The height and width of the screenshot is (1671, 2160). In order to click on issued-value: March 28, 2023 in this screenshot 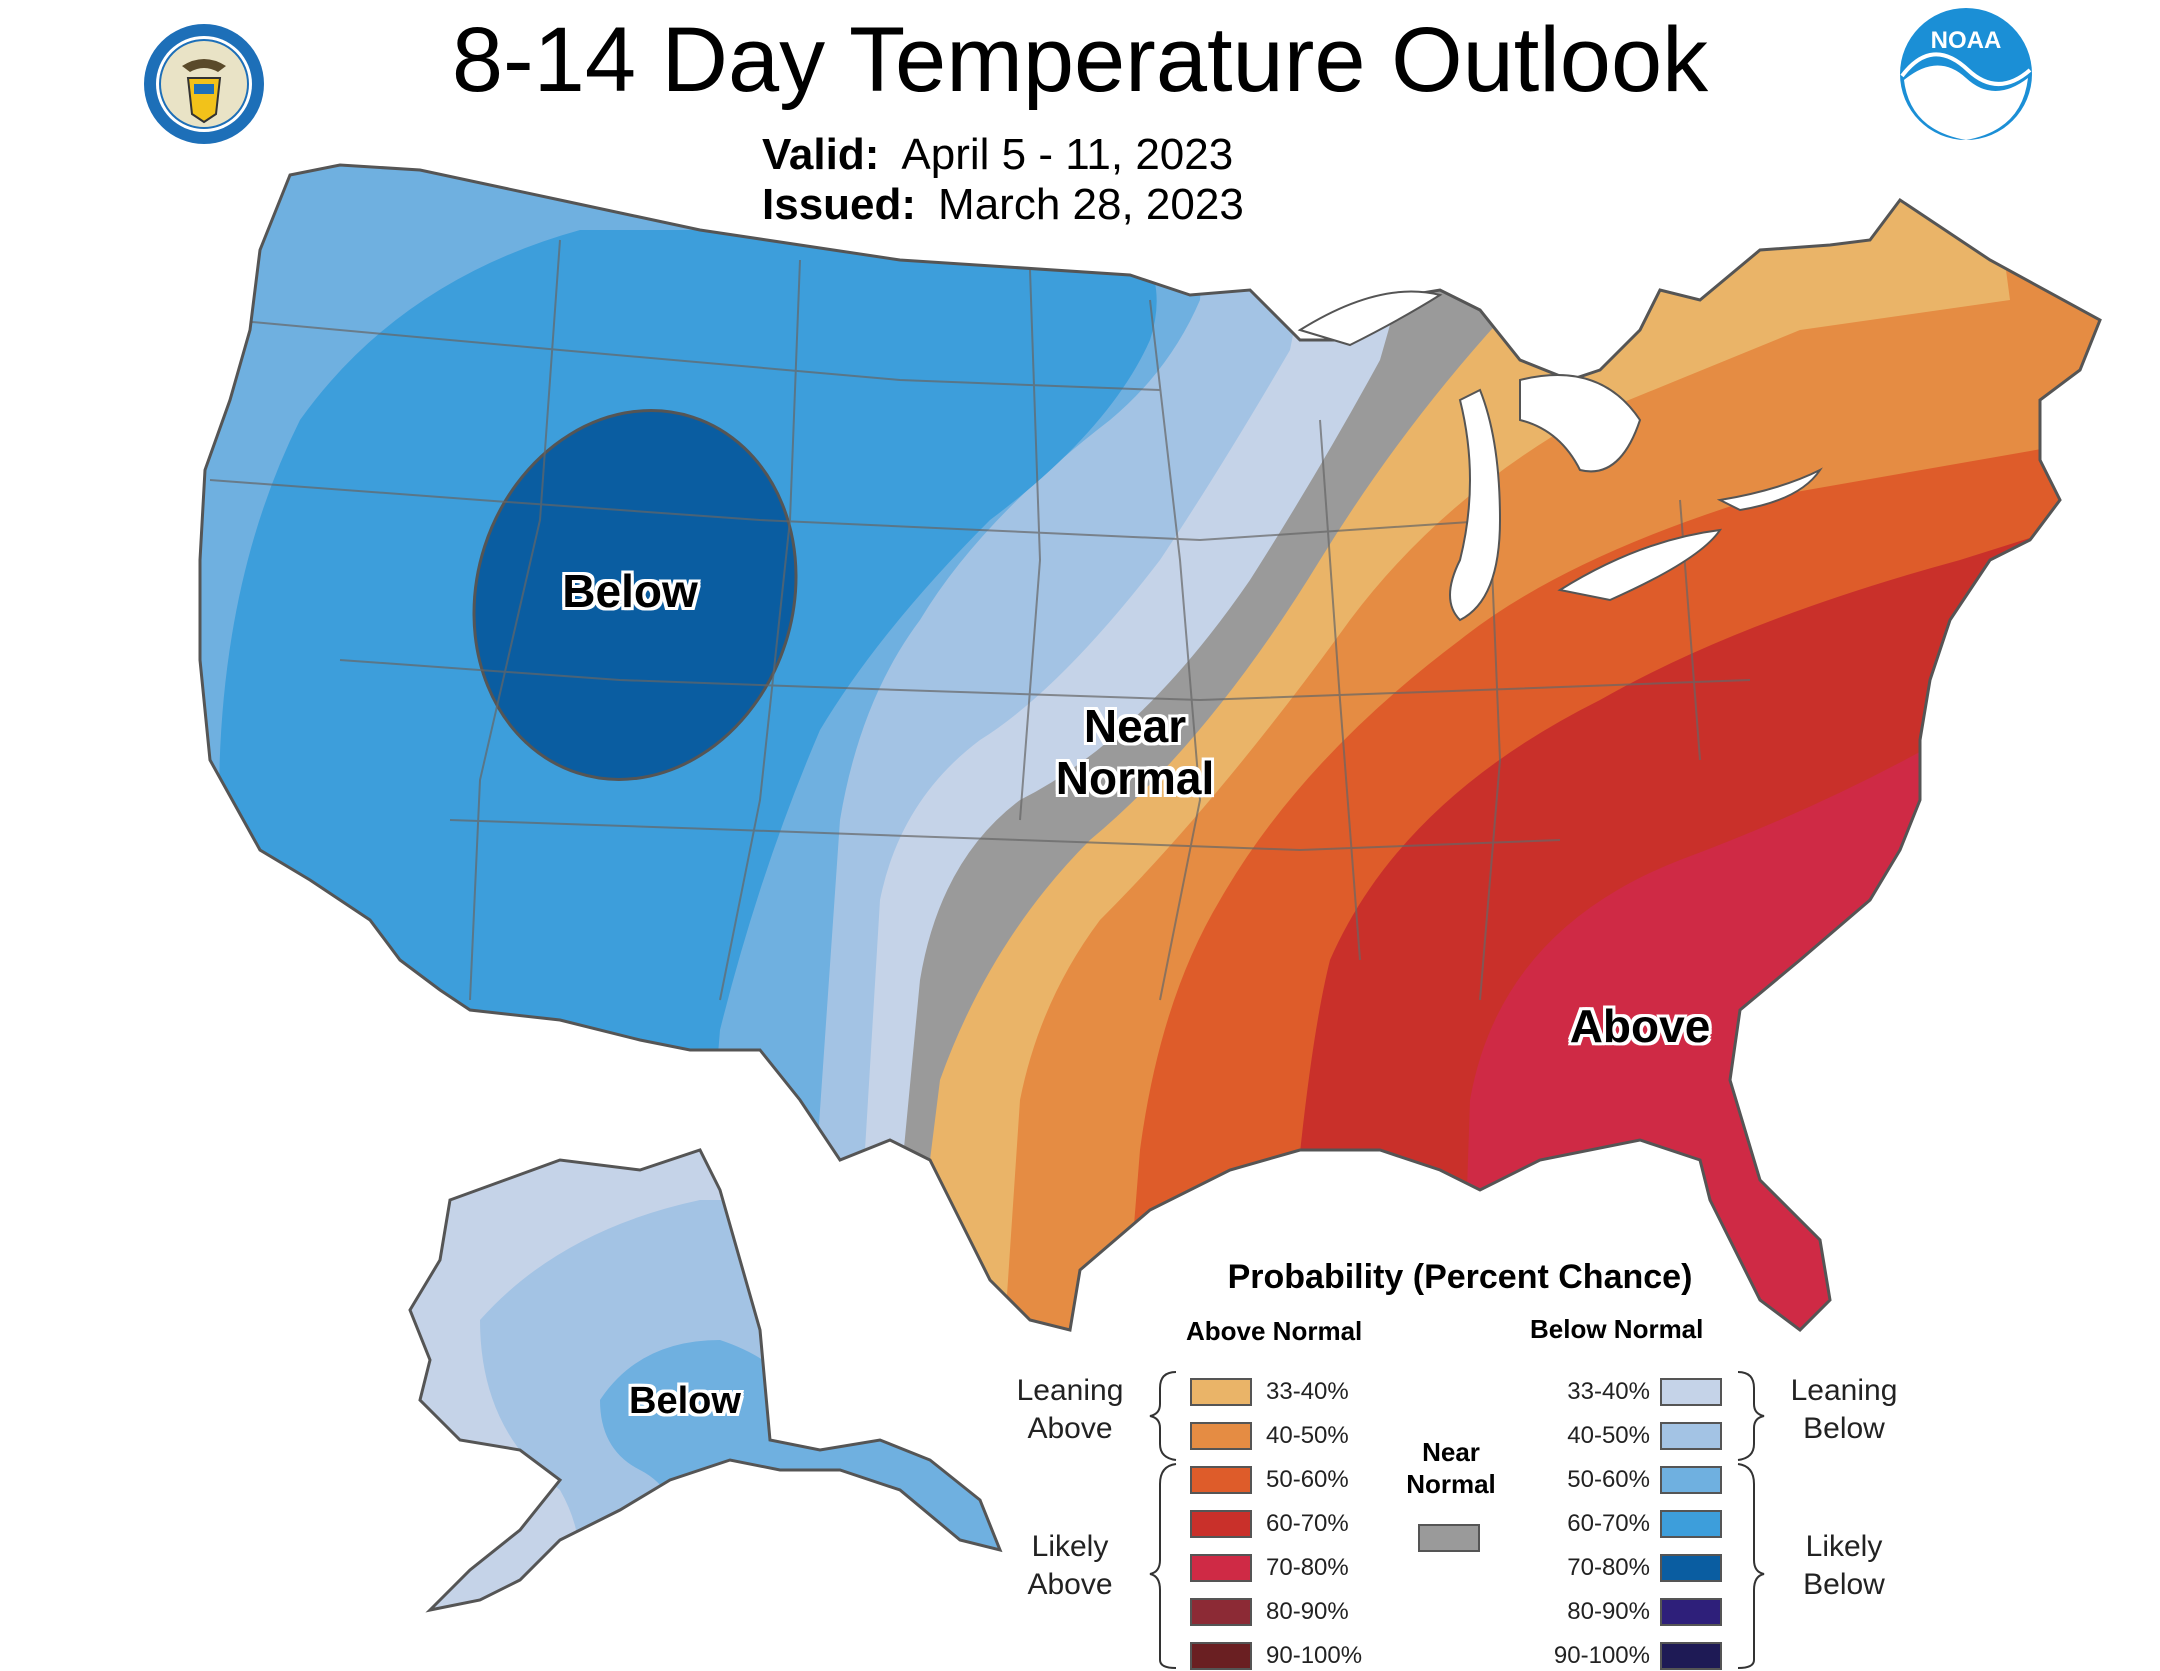, I will do `click(1091, 204)`.